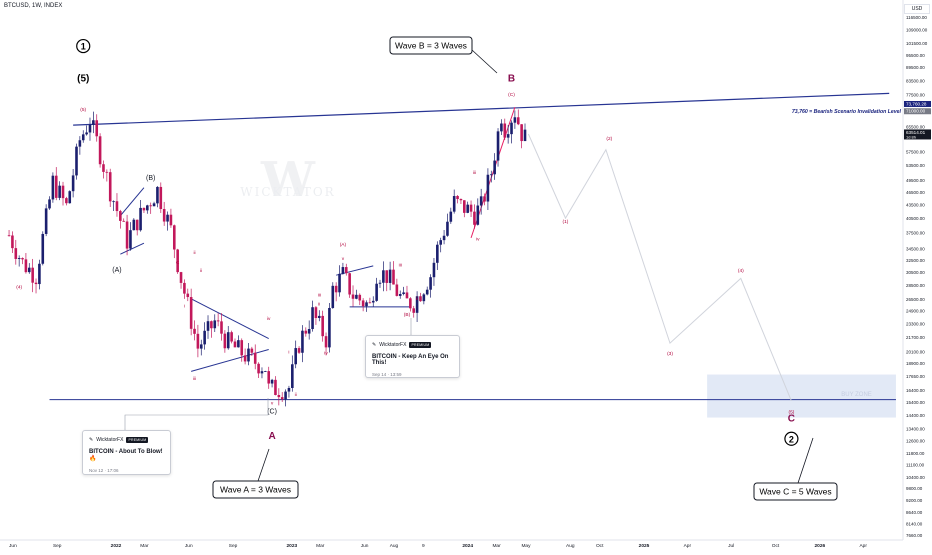  I want to click on price-tick-label: 17650.00, so click(915, 376).